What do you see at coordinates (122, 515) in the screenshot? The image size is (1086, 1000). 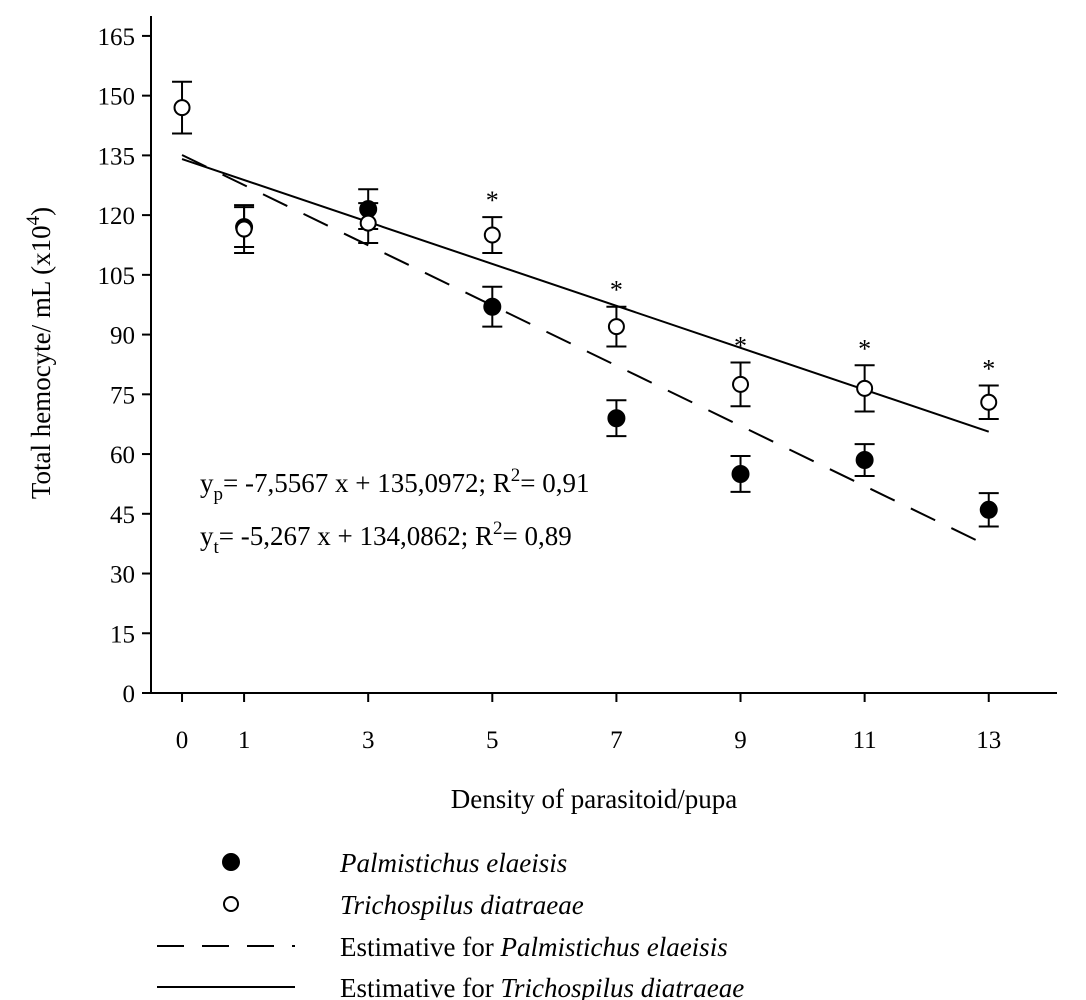 I see `y-tick-label: 45` at bounding box center [122, 515].